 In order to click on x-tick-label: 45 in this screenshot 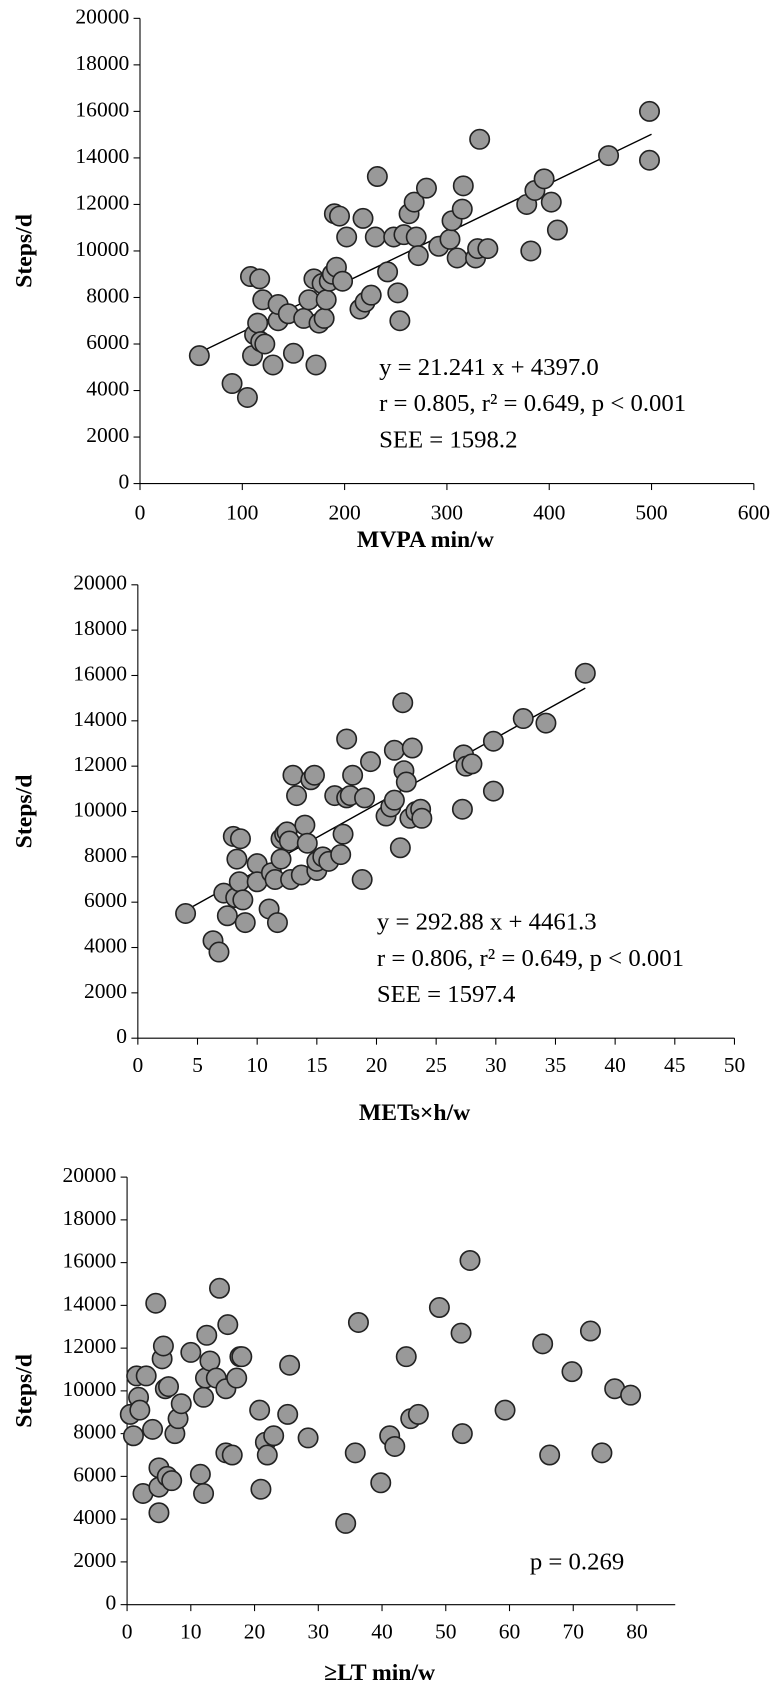, I will do `click(675, 1065)`.